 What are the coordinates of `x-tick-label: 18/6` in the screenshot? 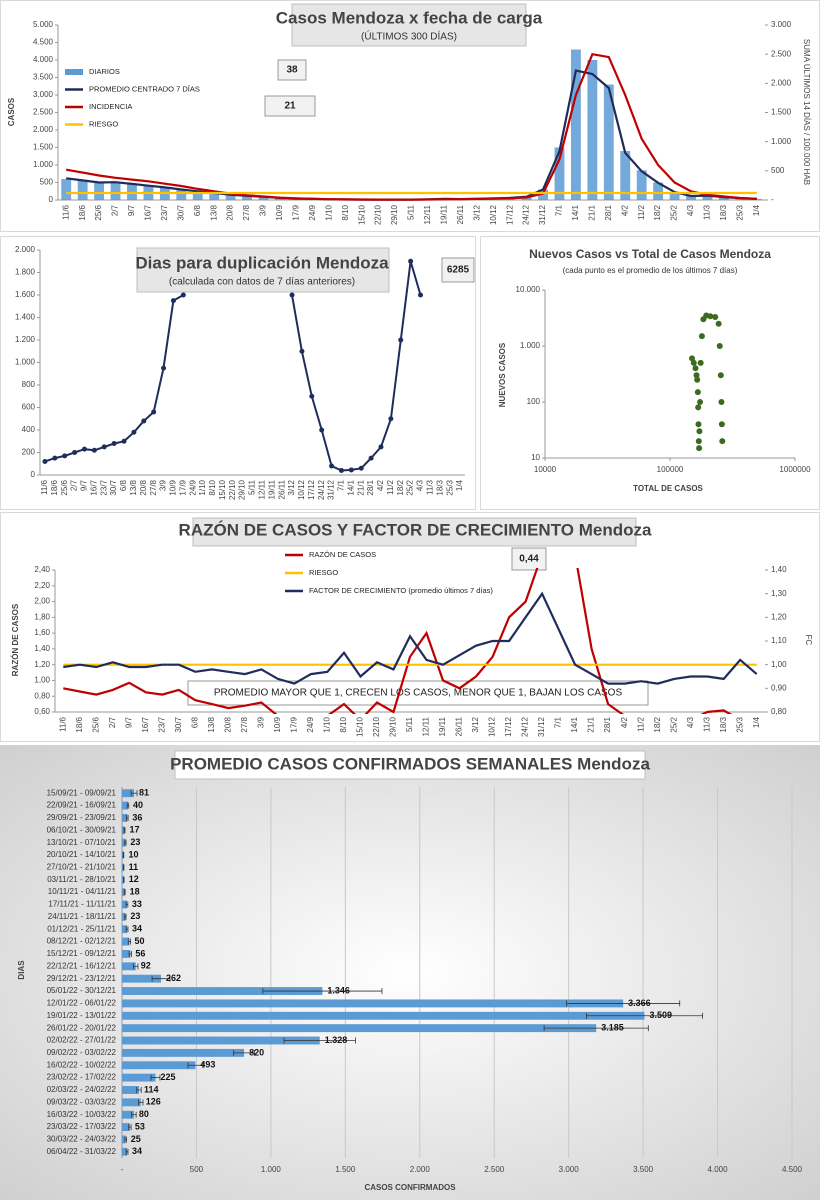 It's located at (54, 487).